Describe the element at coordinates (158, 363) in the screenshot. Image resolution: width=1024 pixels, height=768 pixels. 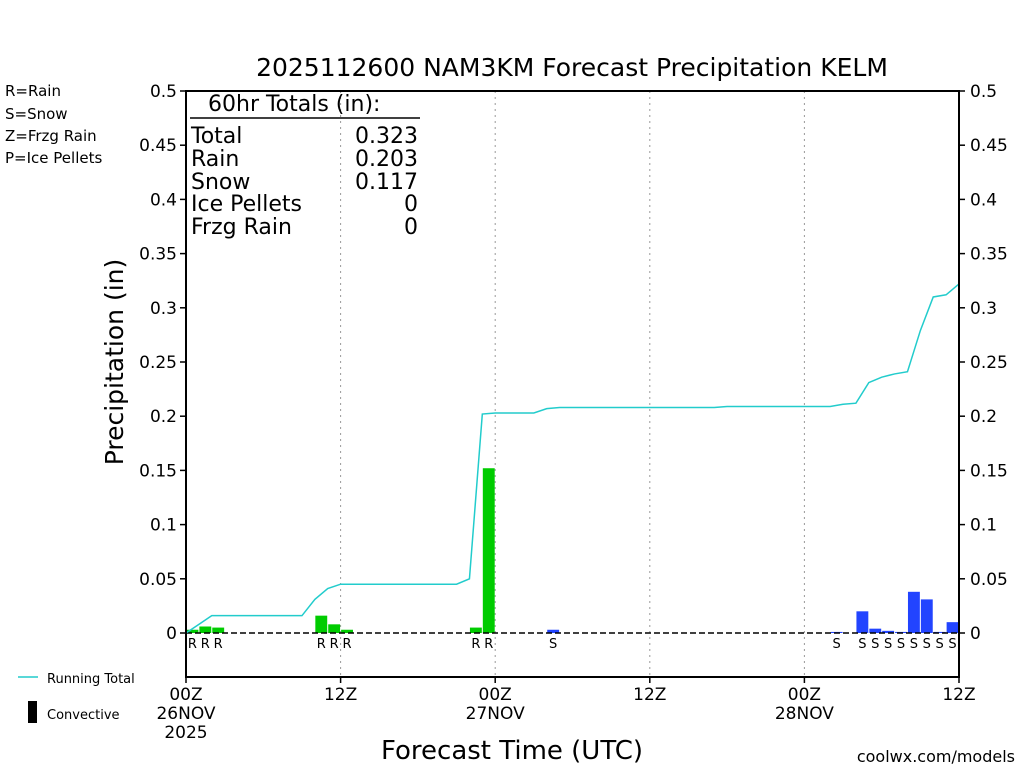
I see `y-tick-label-left: 0.25` at that location.